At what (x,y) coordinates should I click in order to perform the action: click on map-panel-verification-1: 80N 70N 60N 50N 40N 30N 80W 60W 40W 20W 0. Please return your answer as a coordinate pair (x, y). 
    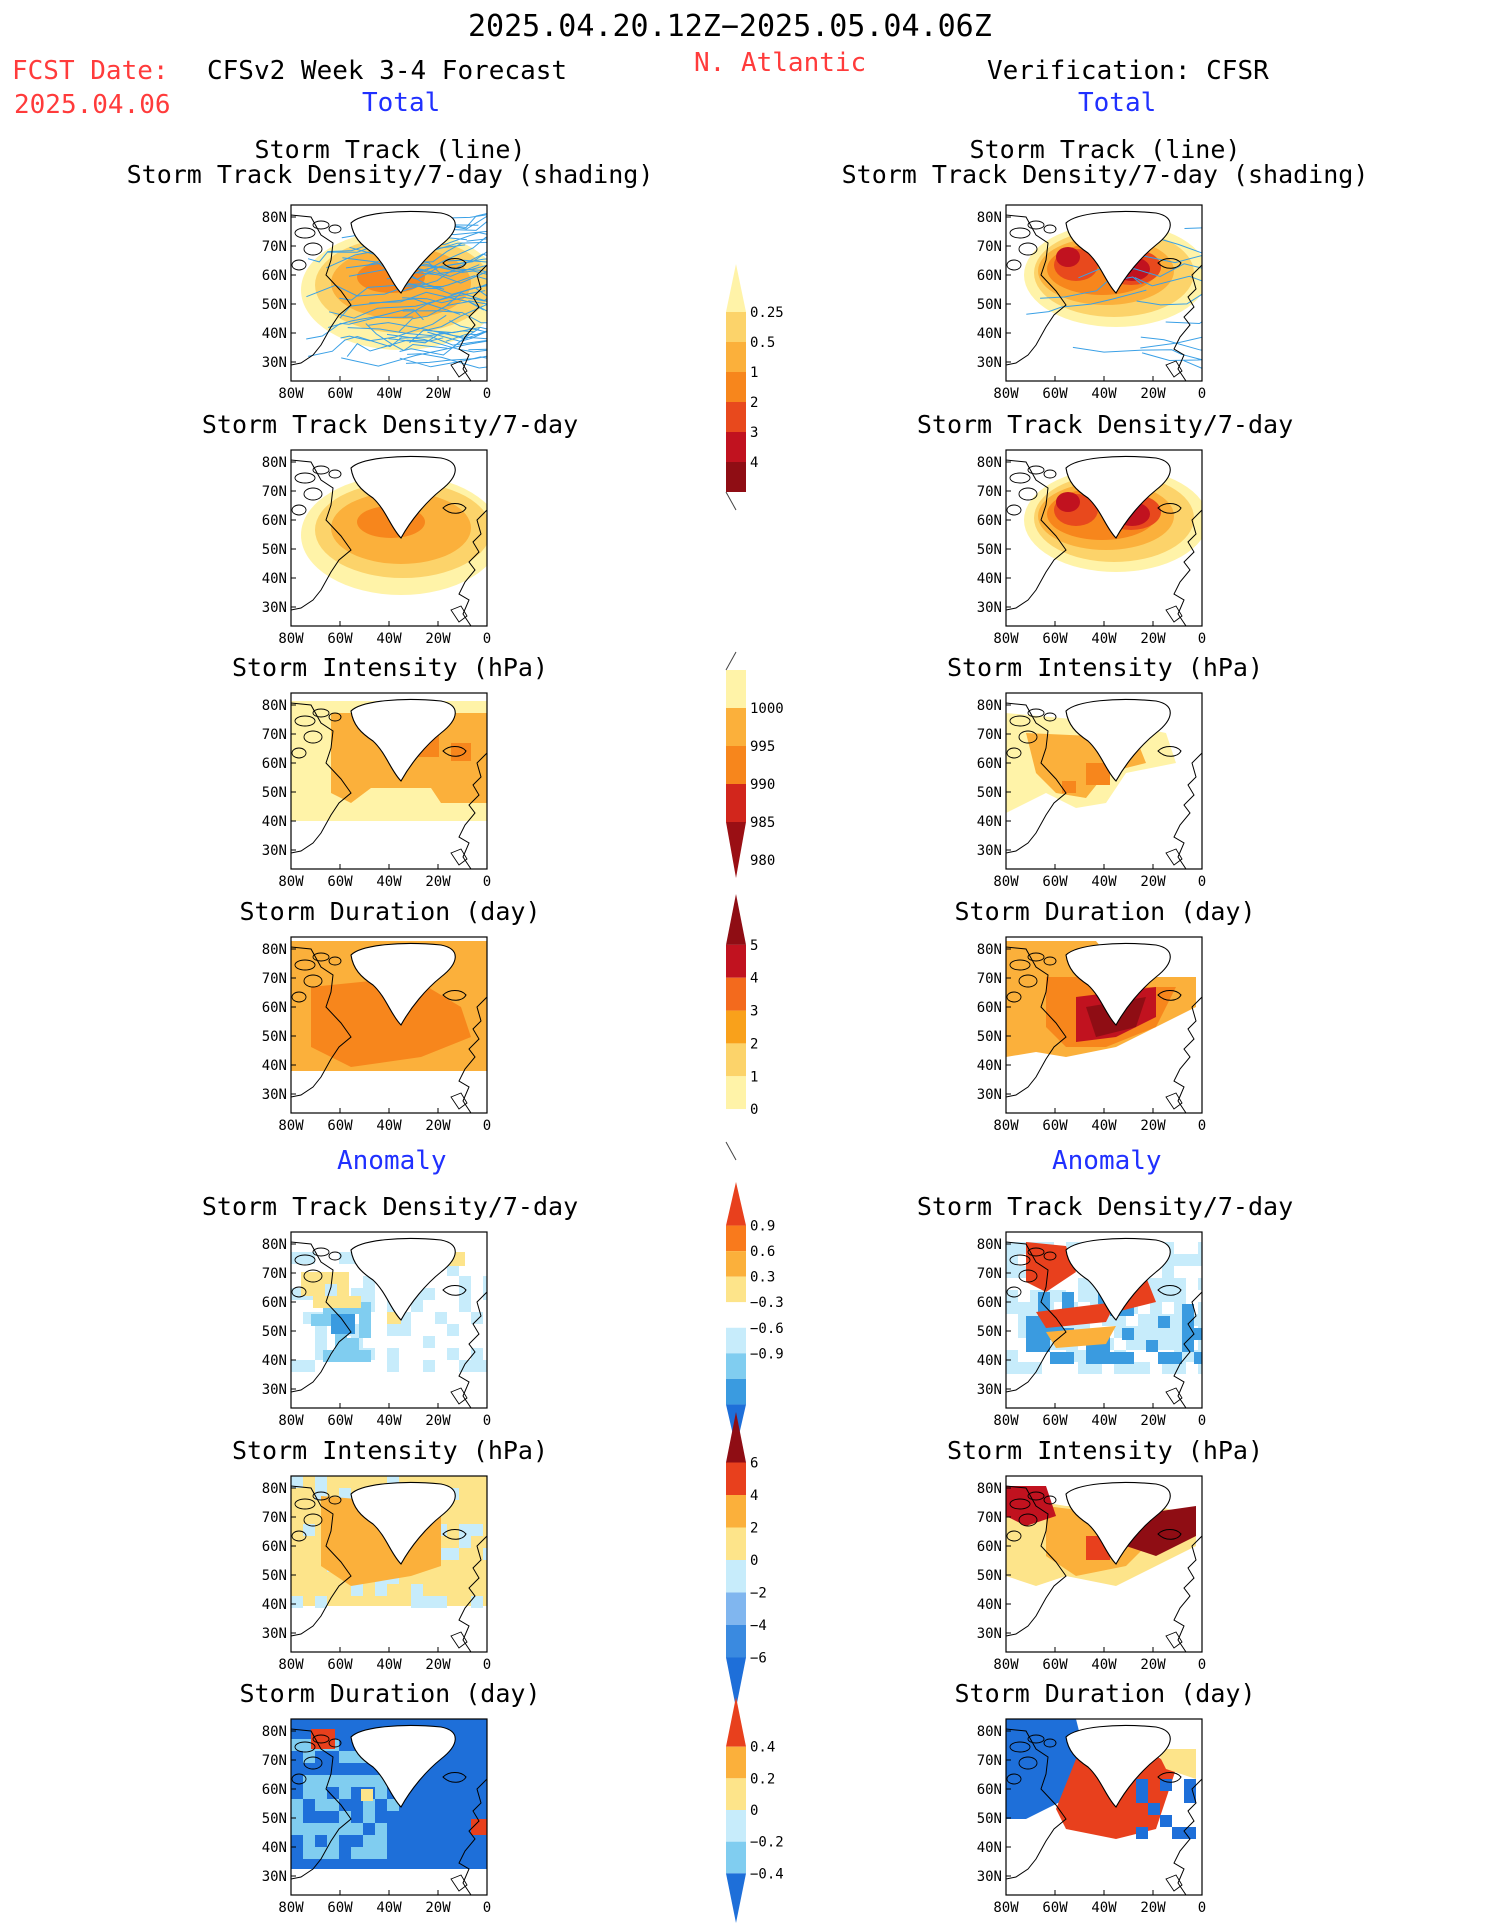
    Looking at the image, I should click on (1109, 548).